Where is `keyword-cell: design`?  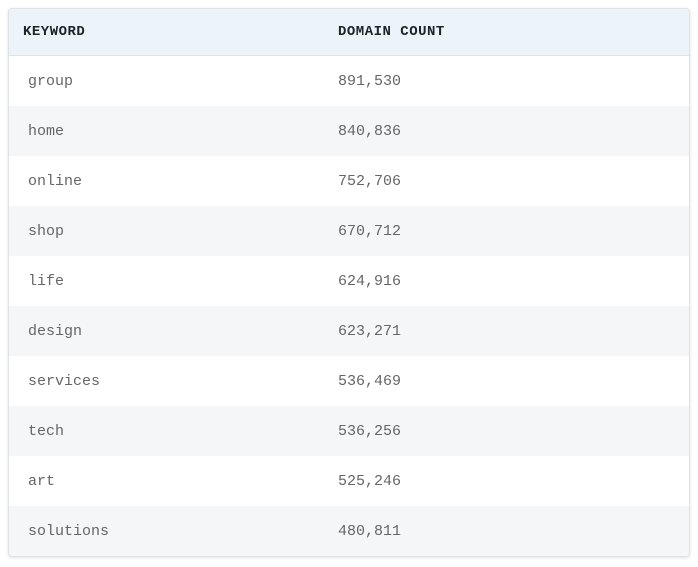
keyword-cell: design is located at coordinates (55, 331).